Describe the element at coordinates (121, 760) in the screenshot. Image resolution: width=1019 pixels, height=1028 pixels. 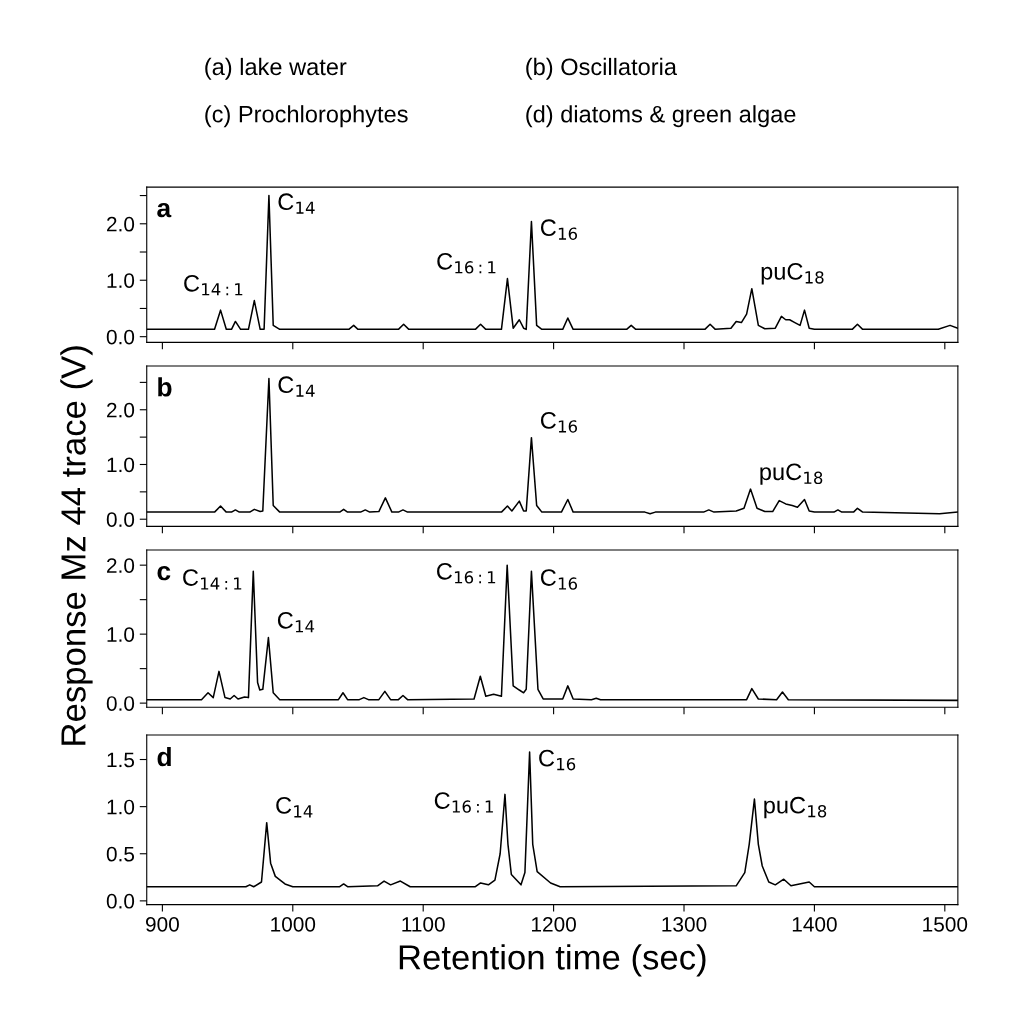
I see `y-tick-label: 1.5` at that location.